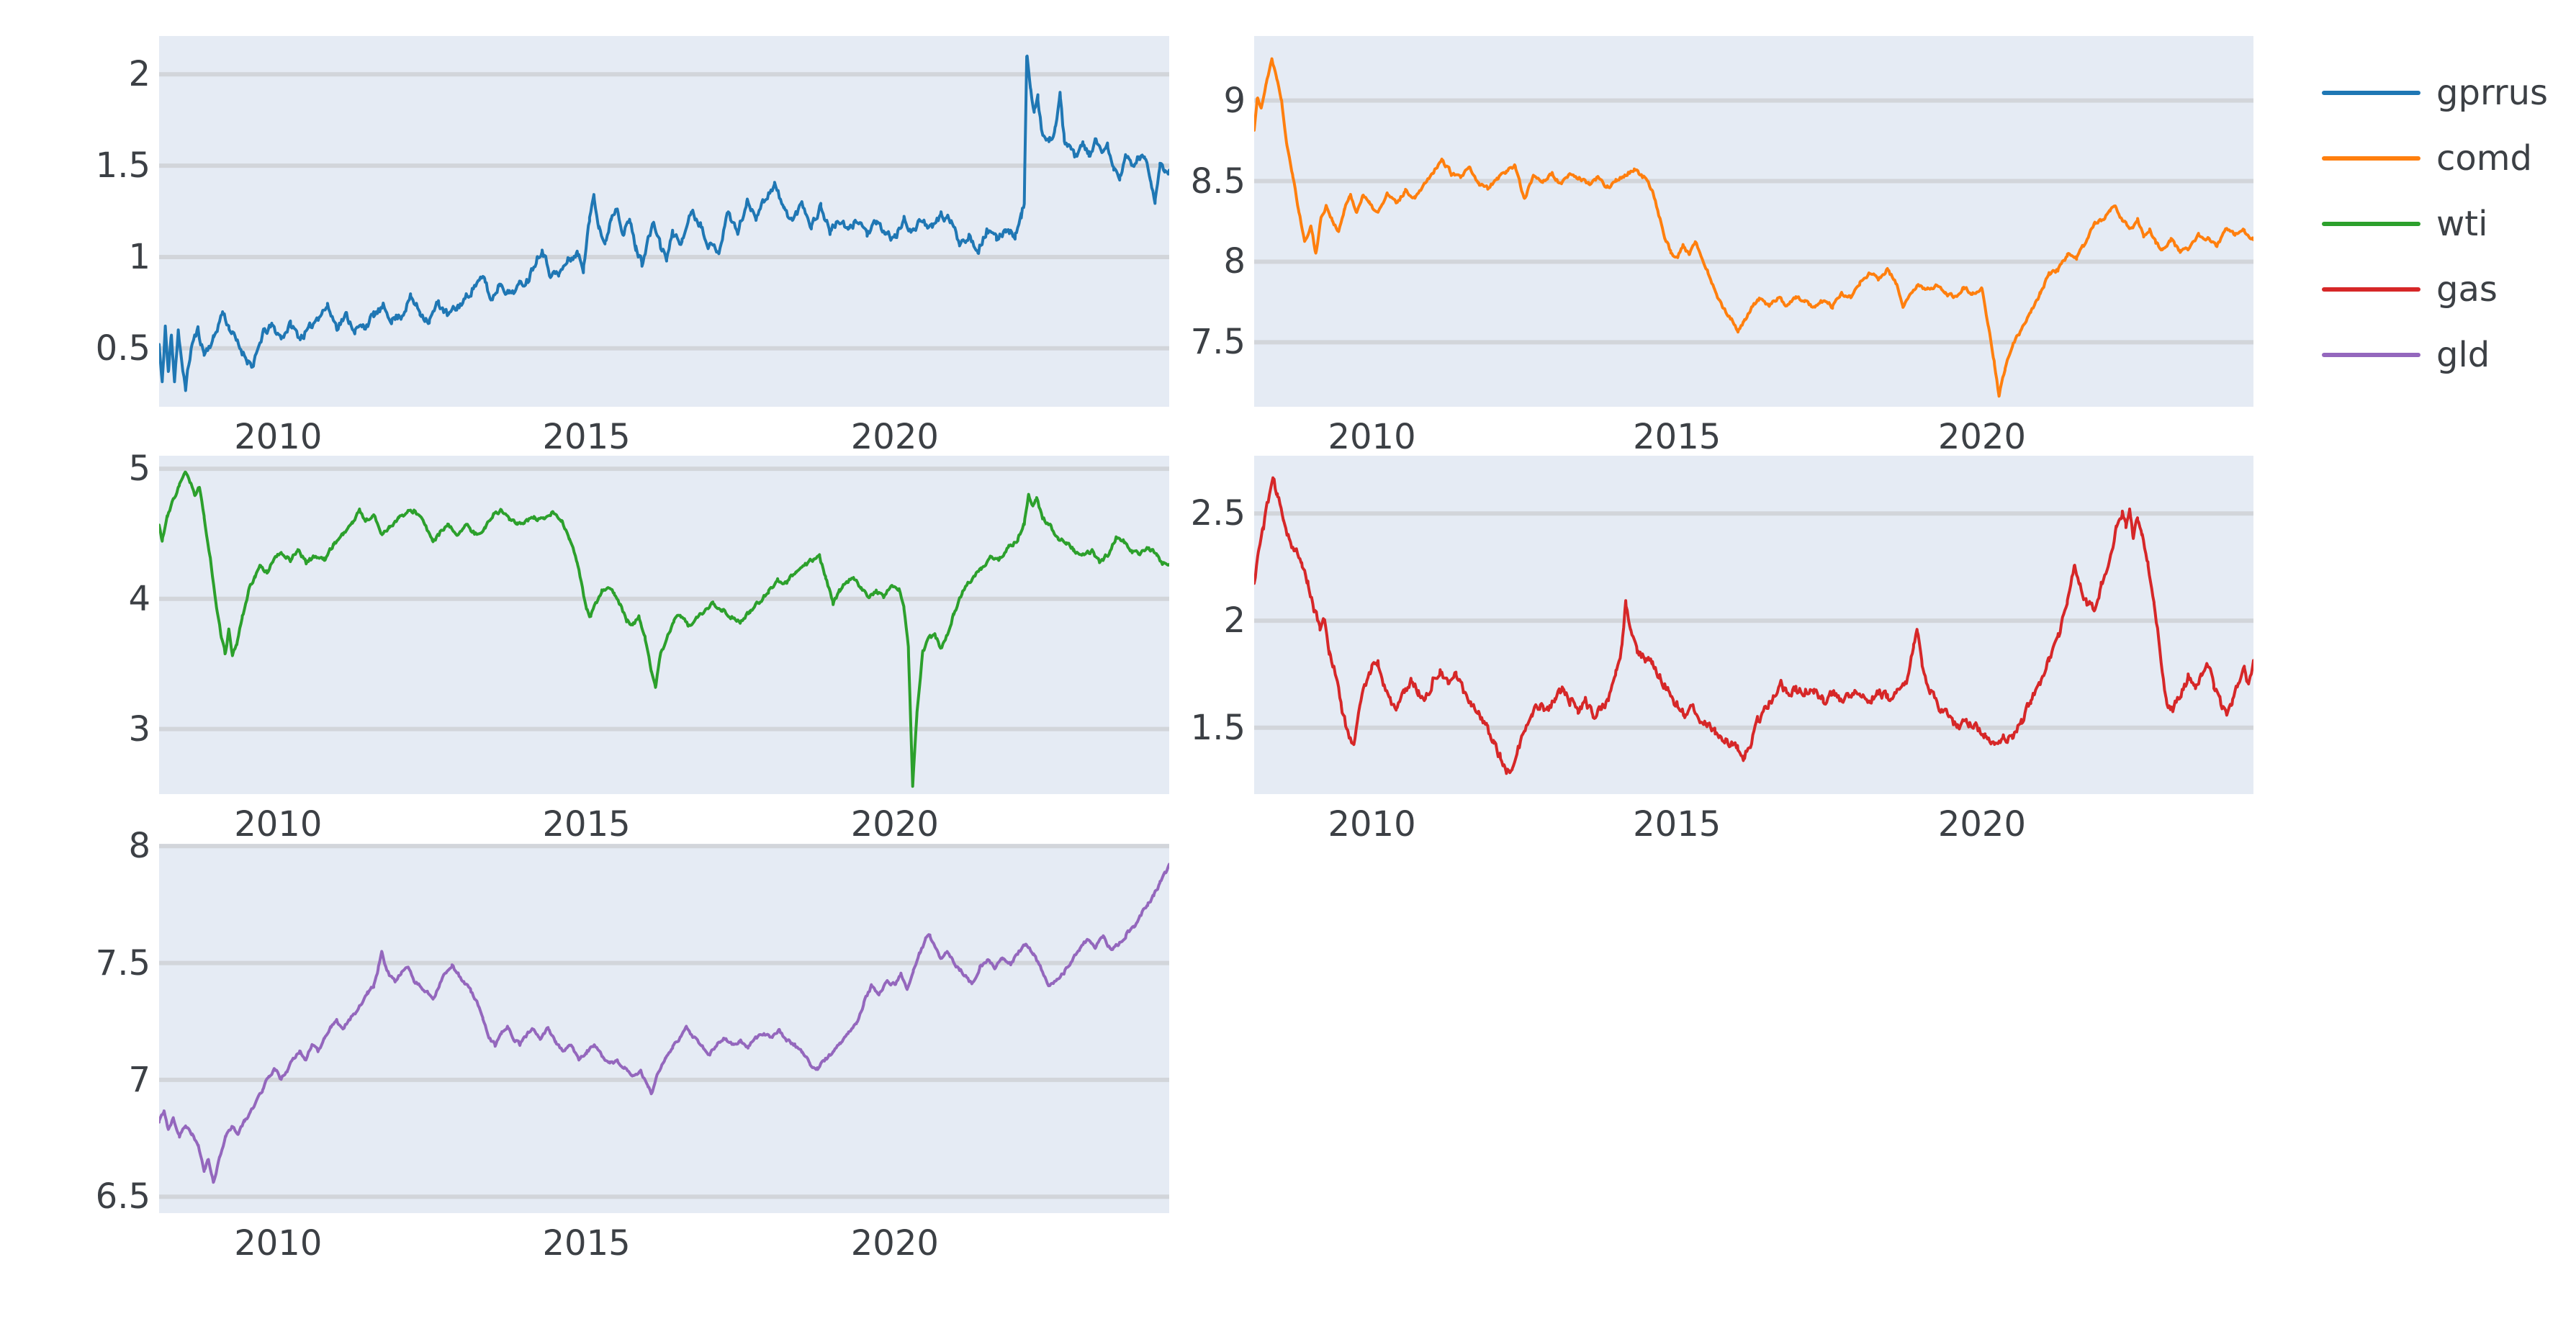  I want to click on y-tick-label-gld: 8, so click(139, 846).